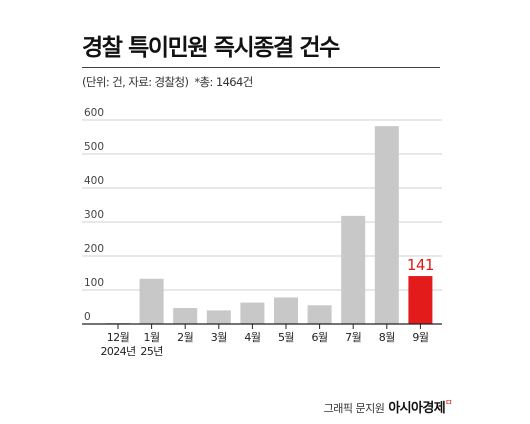 The width and height of the screenshot is (530, 424). Describe the element at coordinates (262, 82) in the screenshot. I see `chart-subtitle: (단위: 건, 자료: 경찰청) *총: 1464건` at that location.